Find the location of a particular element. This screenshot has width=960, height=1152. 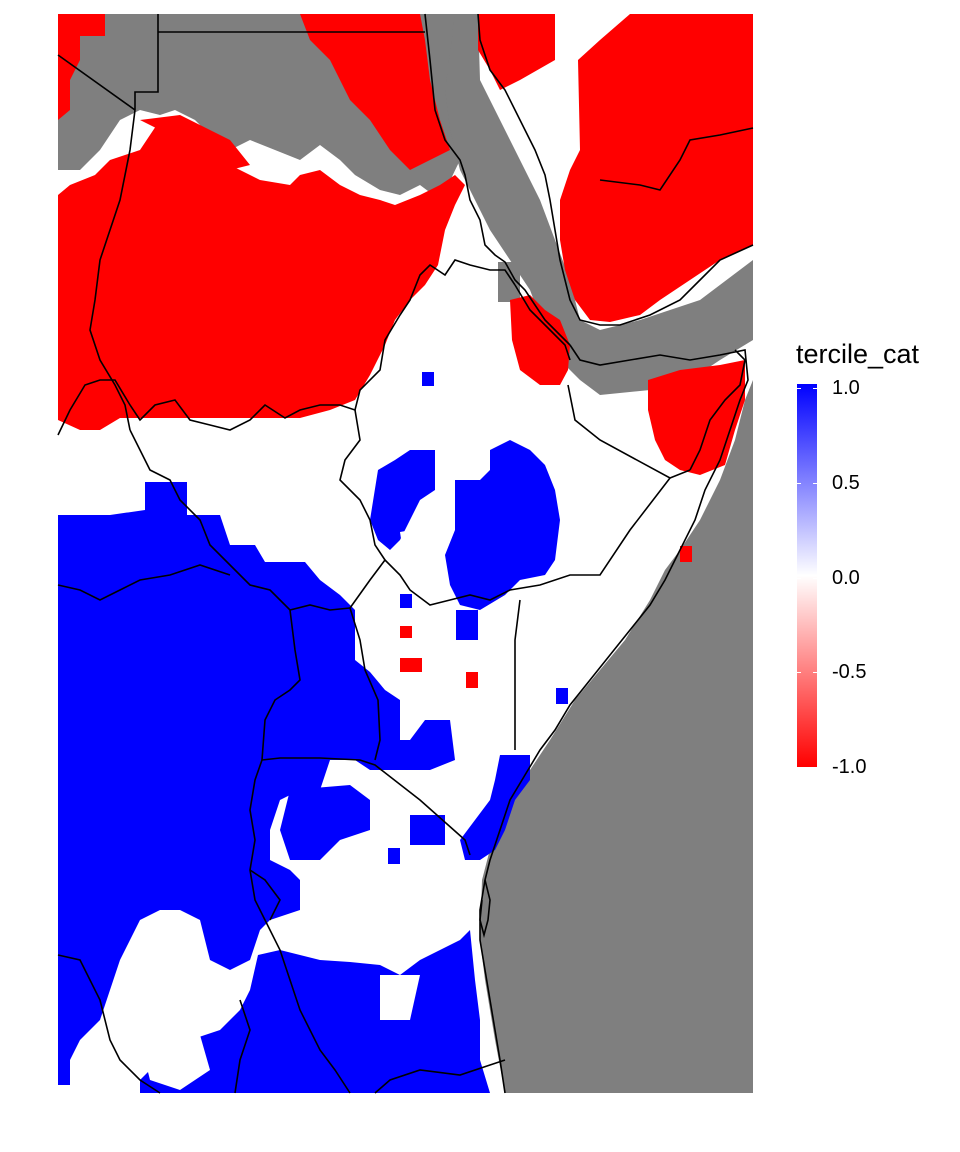

border-sudan-west is located at coordinates (112, 270).